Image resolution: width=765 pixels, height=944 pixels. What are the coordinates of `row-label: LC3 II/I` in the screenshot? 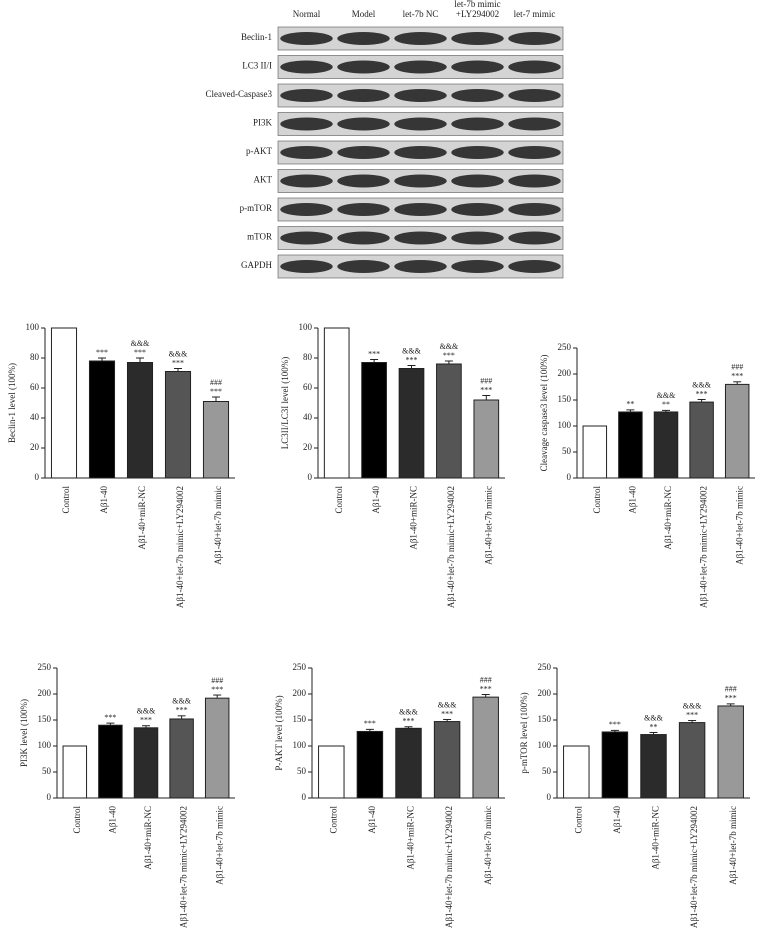 It's located at (257, 66).